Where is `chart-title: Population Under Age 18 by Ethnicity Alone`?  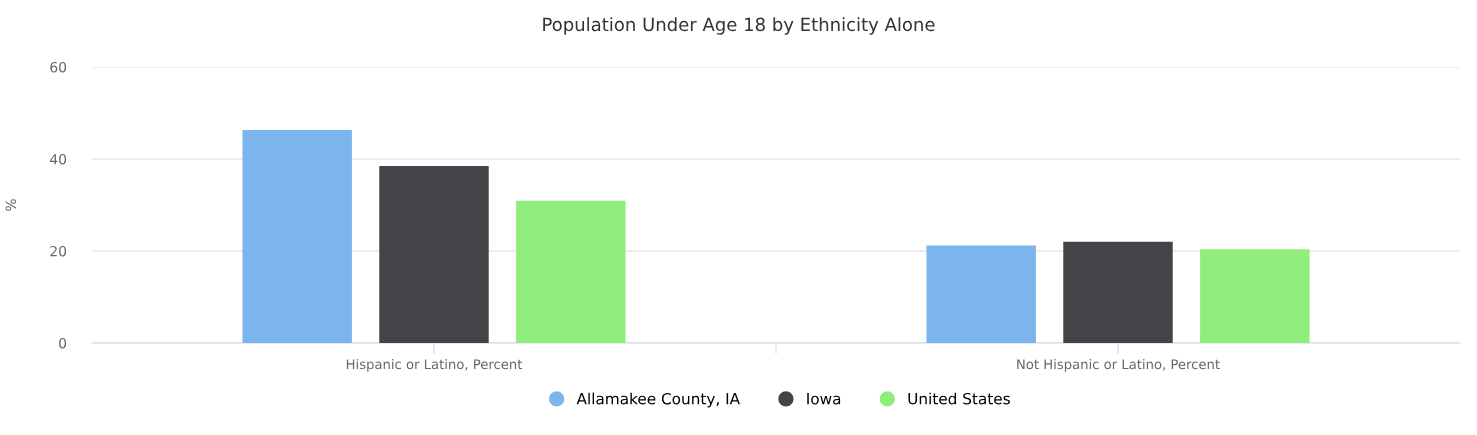
chart-title: Population Under Age 18 by Ethnicity Alone is located at coordinates (739, 26).